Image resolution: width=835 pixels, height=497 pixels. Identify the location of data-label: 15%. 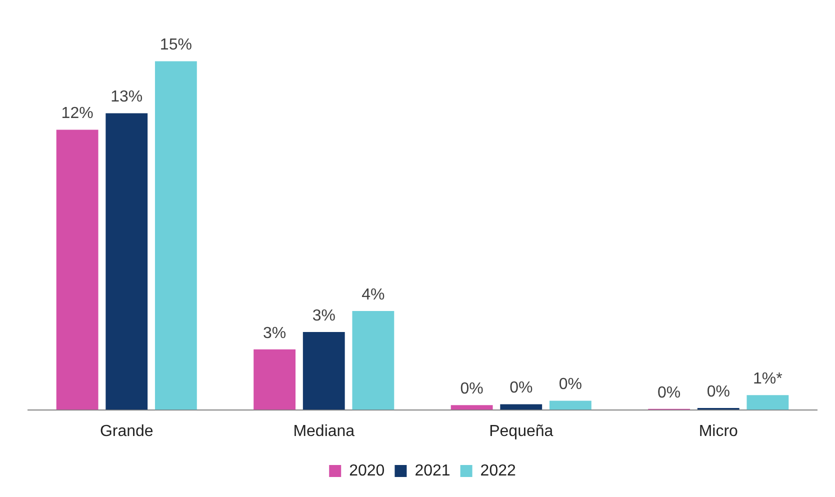
(176, 45).